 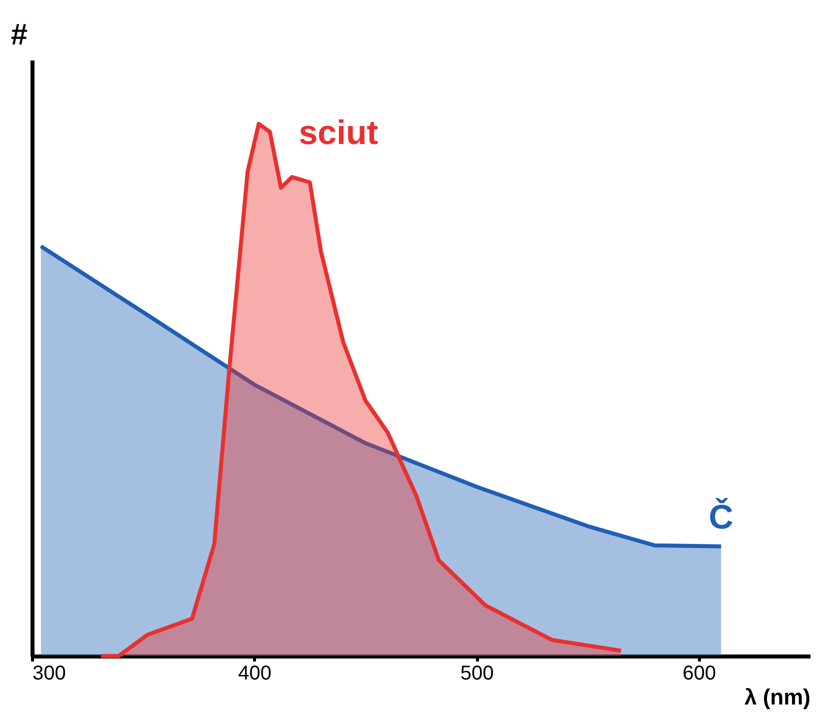 I want to click on series-label: Č, so click(x=721, y=516).